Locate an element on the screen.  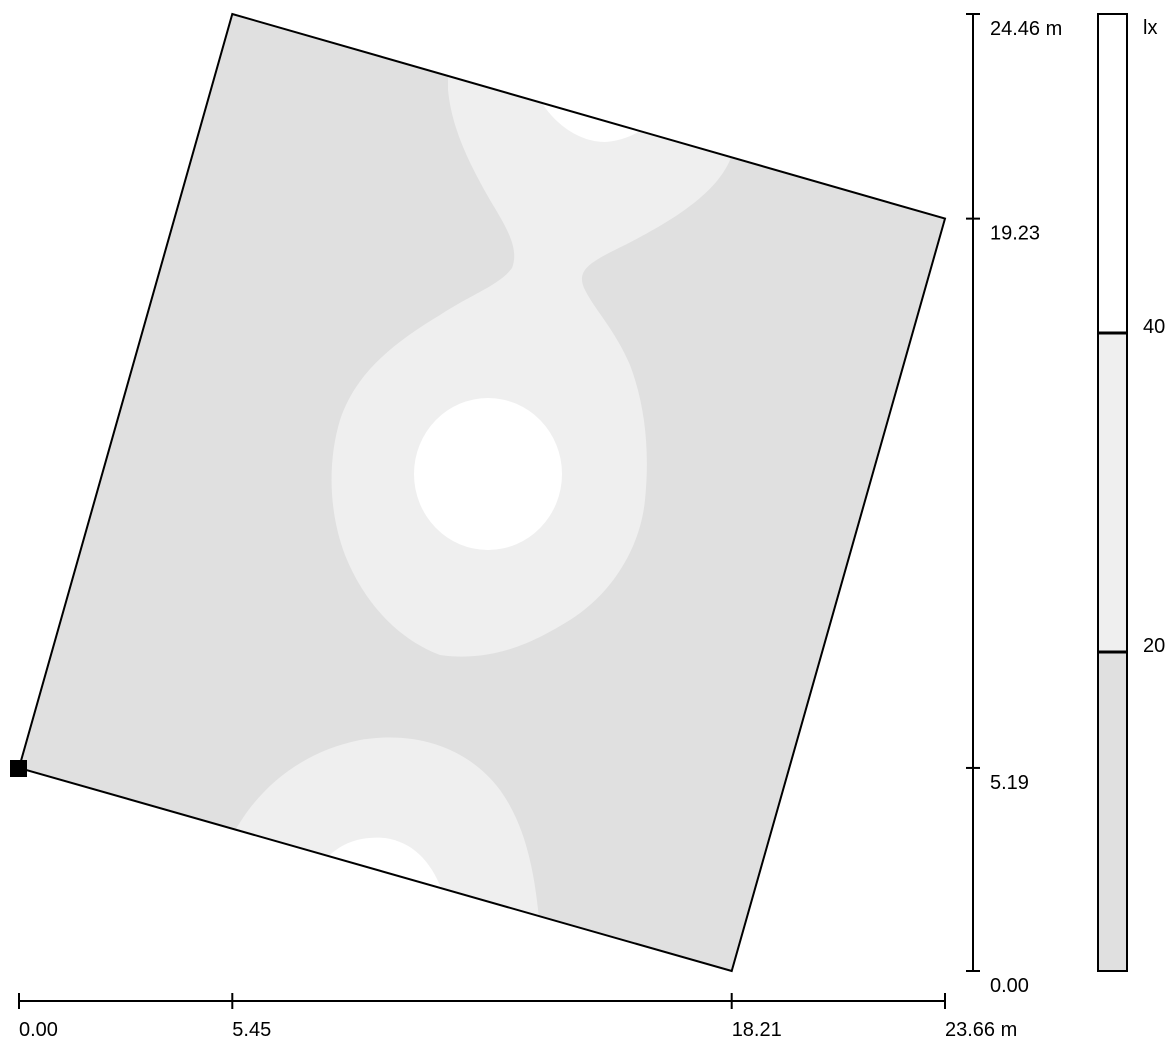
x-tick-label: 0.00 is located at coordinates (38, 1029).